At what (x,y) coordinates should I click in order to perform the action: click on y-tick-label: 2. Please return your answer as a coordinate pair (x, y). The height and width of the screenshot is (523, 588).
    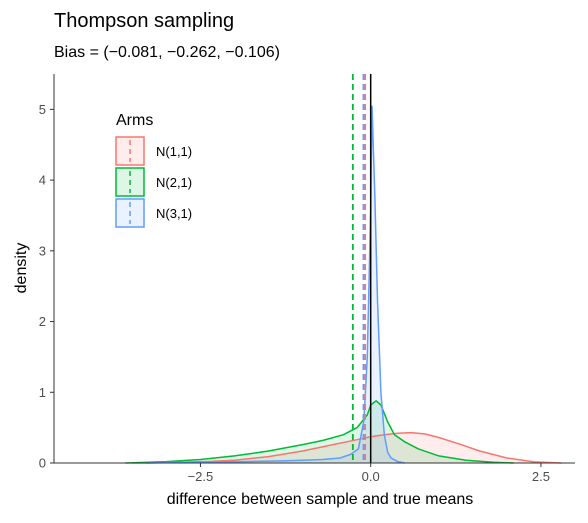
    Looking at the image, I should click on (42, 321).